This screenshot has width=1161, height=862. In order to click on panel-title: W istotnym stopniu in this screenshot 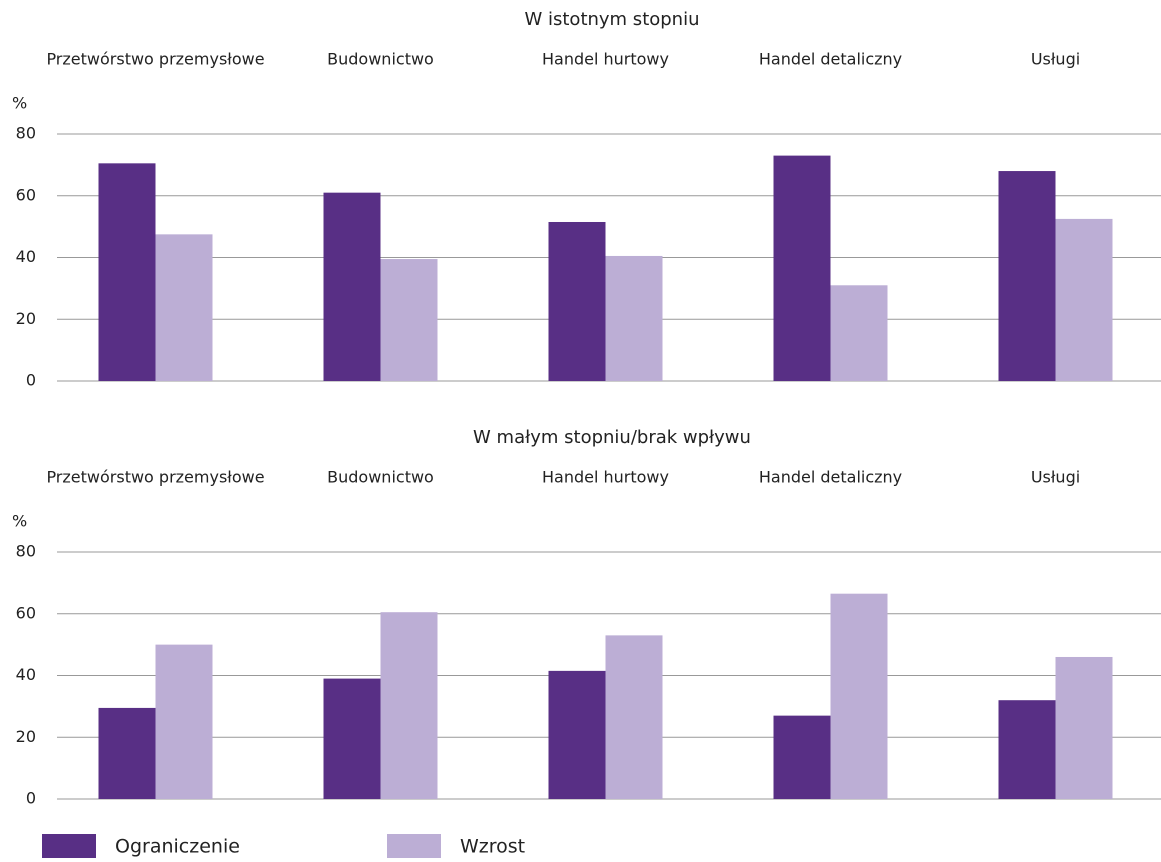, I will do `click(611, 19)`.